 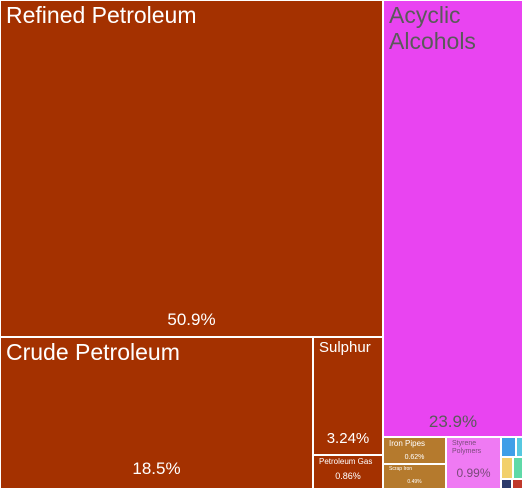 What do you see at coordinates (93, 352) in the screenshot?
I see `tile-label: Crude Petroleum` at bounding box center [93, 352].